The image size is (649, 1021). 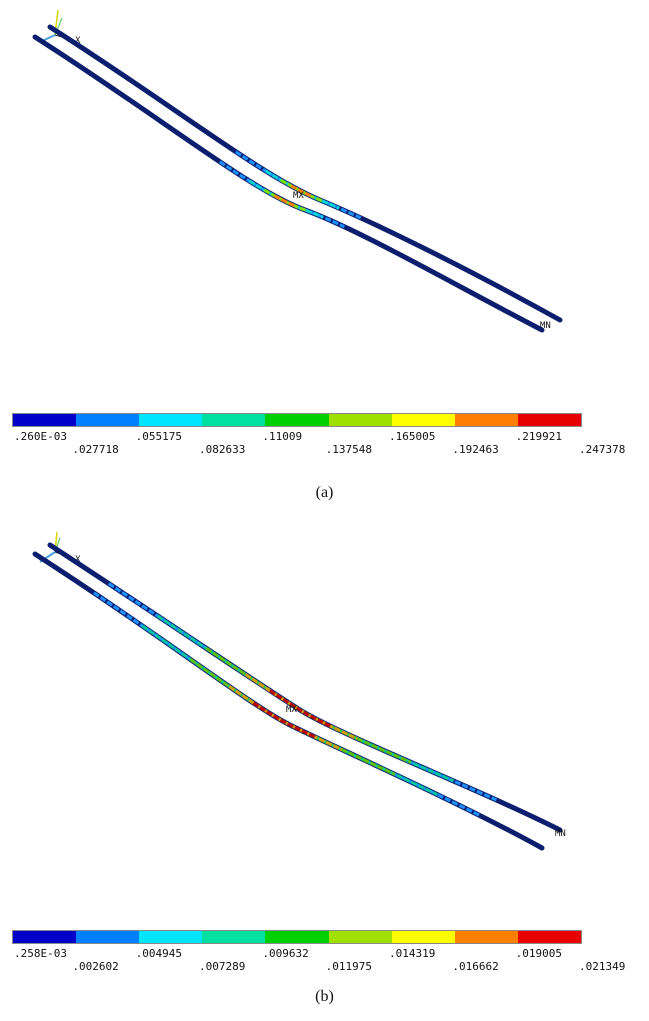 I want to click on legend-tick-label: .260E-03, so click(x=40, y=436).